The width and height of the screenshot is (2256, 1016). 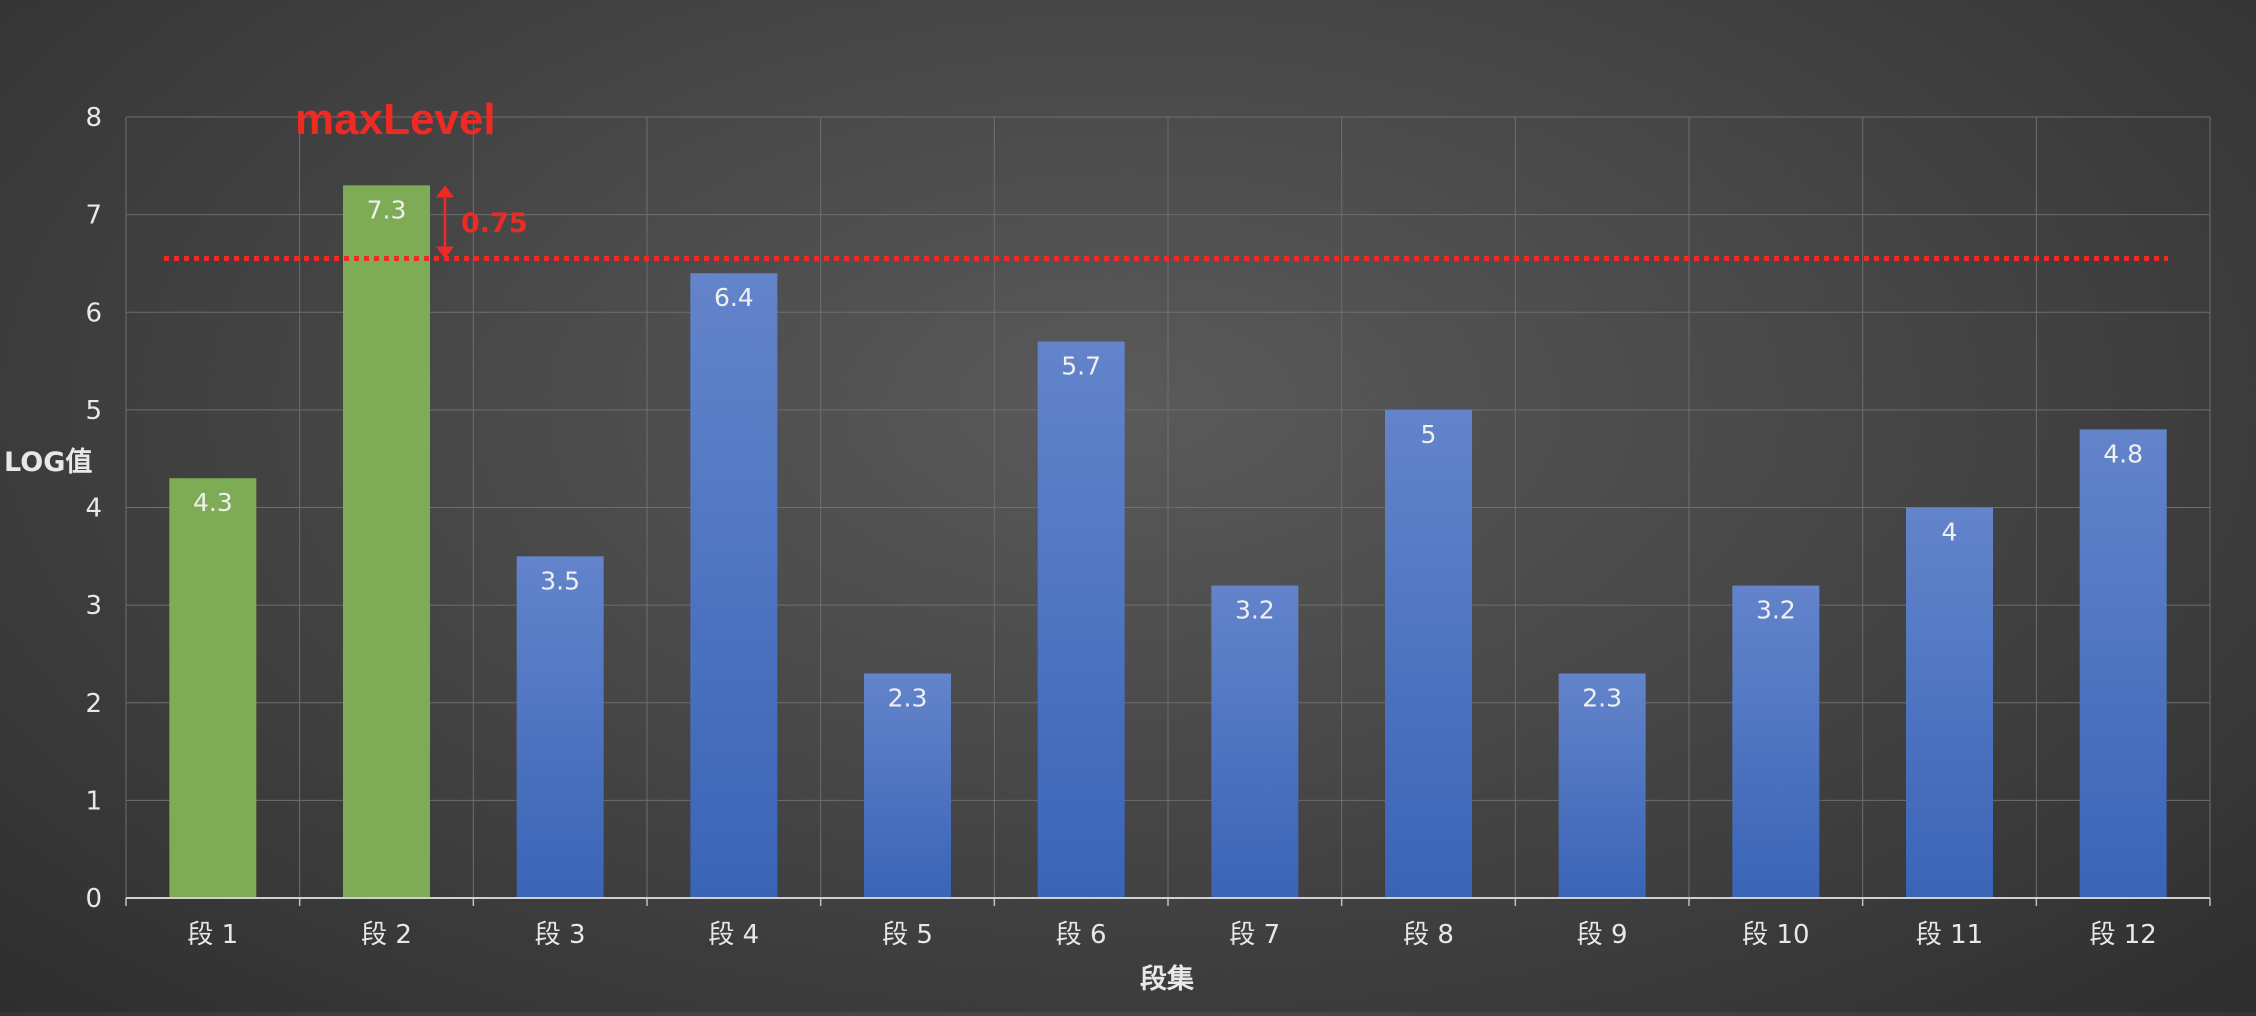 What do you see at coordinates (733, 935) in the screenshot?
I see `x-tick-label-4: 段 4` at bounding box center [733, 935].